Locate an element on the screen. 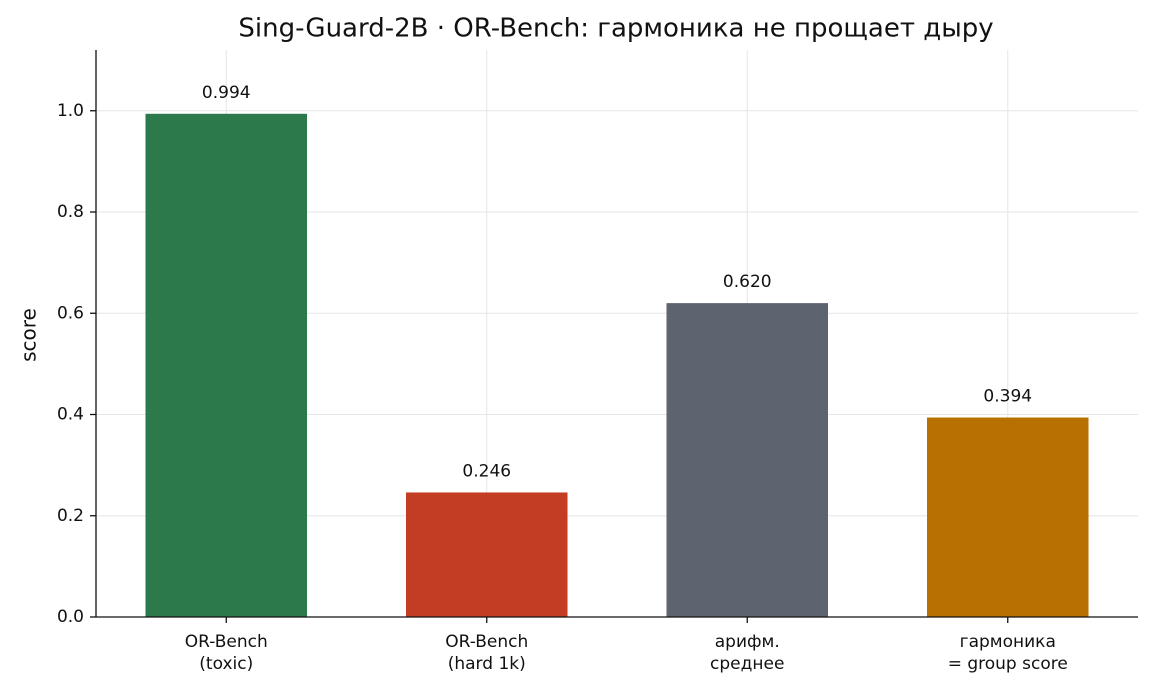 The width and height of the screenshot is (1153, 690). y-tick-label: 0.0 is located at coordinates (70, 617).